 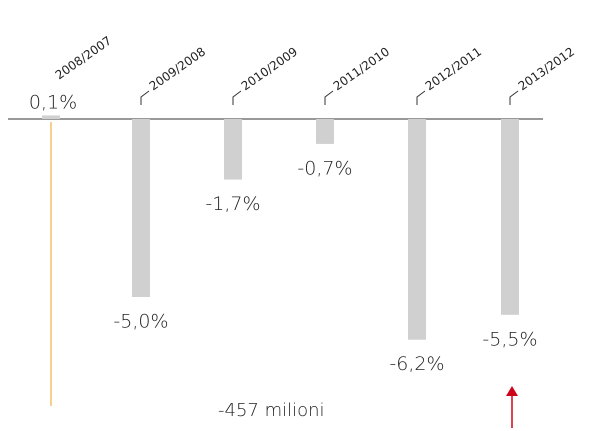 What do you see at coordinates (140, 322) in the screenshot?
I see `value-label: -5,0%` at bounding box center [140, 322].